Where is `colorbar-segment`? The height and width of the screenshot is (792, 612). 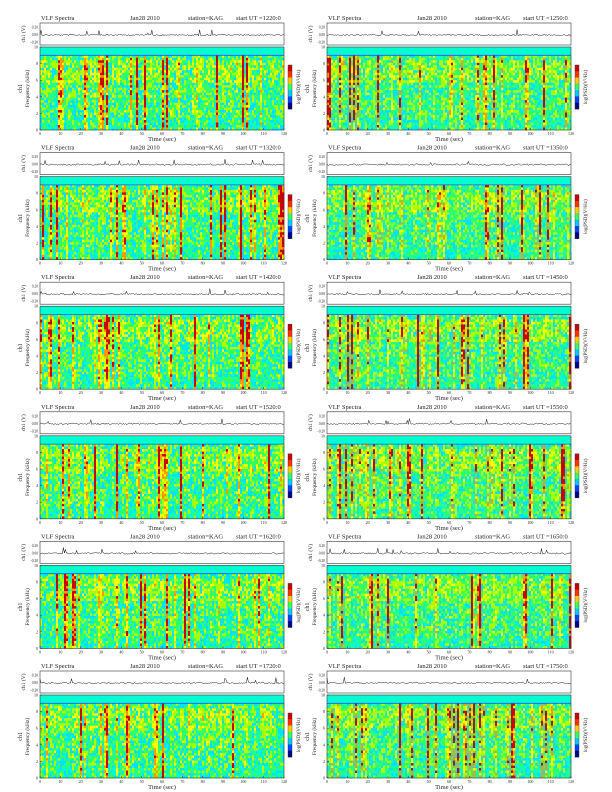 colorbar-segment is located at coordinates (290, 100).